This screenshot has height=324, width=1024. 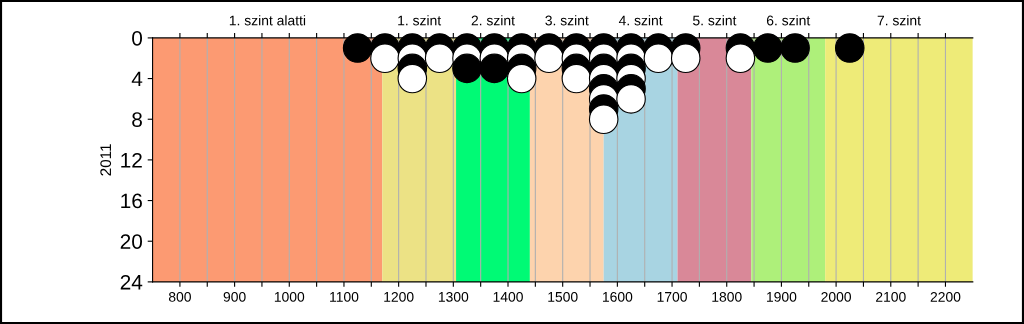 What do you see at coordinates (782, 296) in the screenshot?
I see `x-tick-label: 1900` at bounding box center [782, 296].